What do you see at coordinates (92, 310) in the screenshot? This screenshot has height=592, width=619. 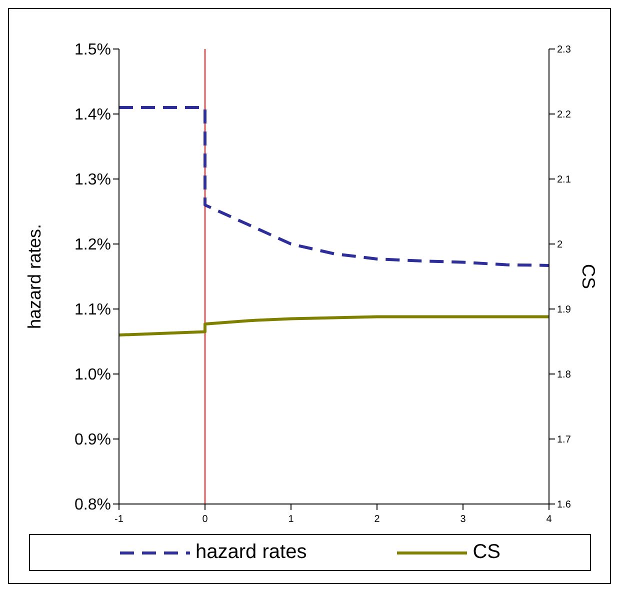 I see `y-tick-label: 1.1%` at bounding box center [92, 310].